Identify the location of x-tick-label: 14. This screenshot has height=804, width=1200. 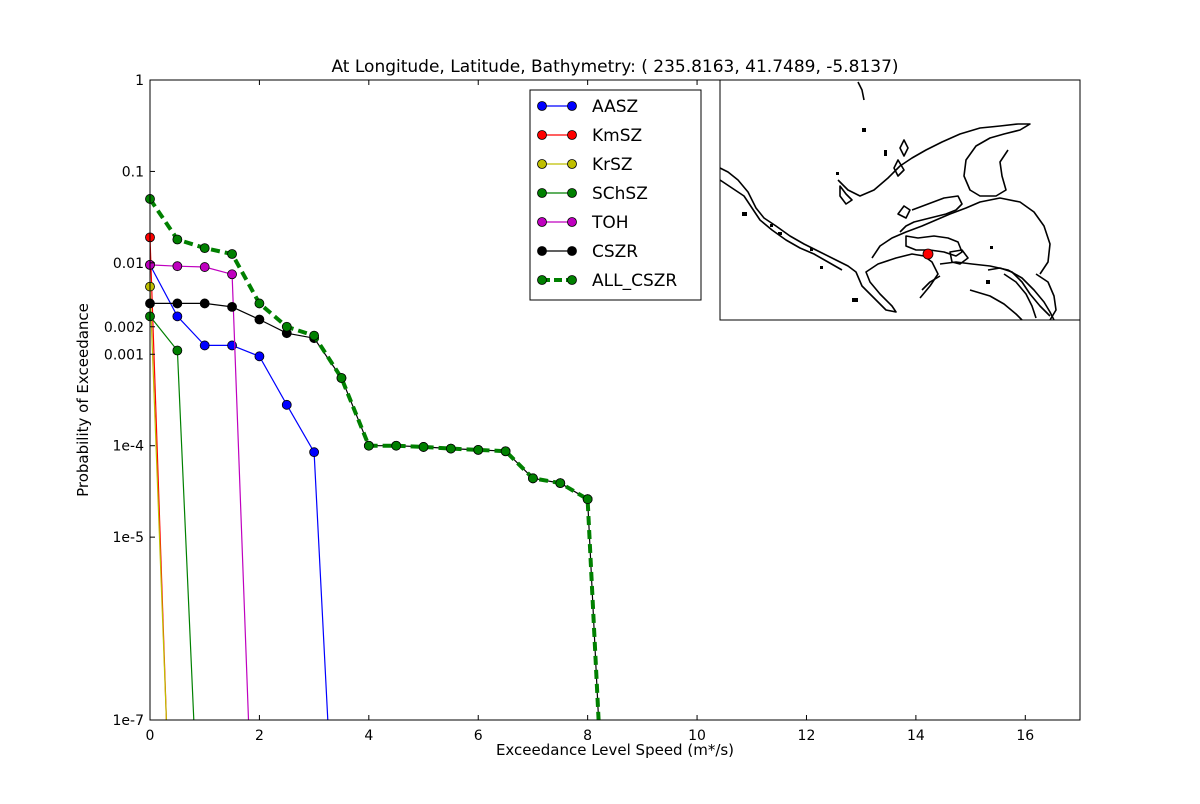
(916, 736).